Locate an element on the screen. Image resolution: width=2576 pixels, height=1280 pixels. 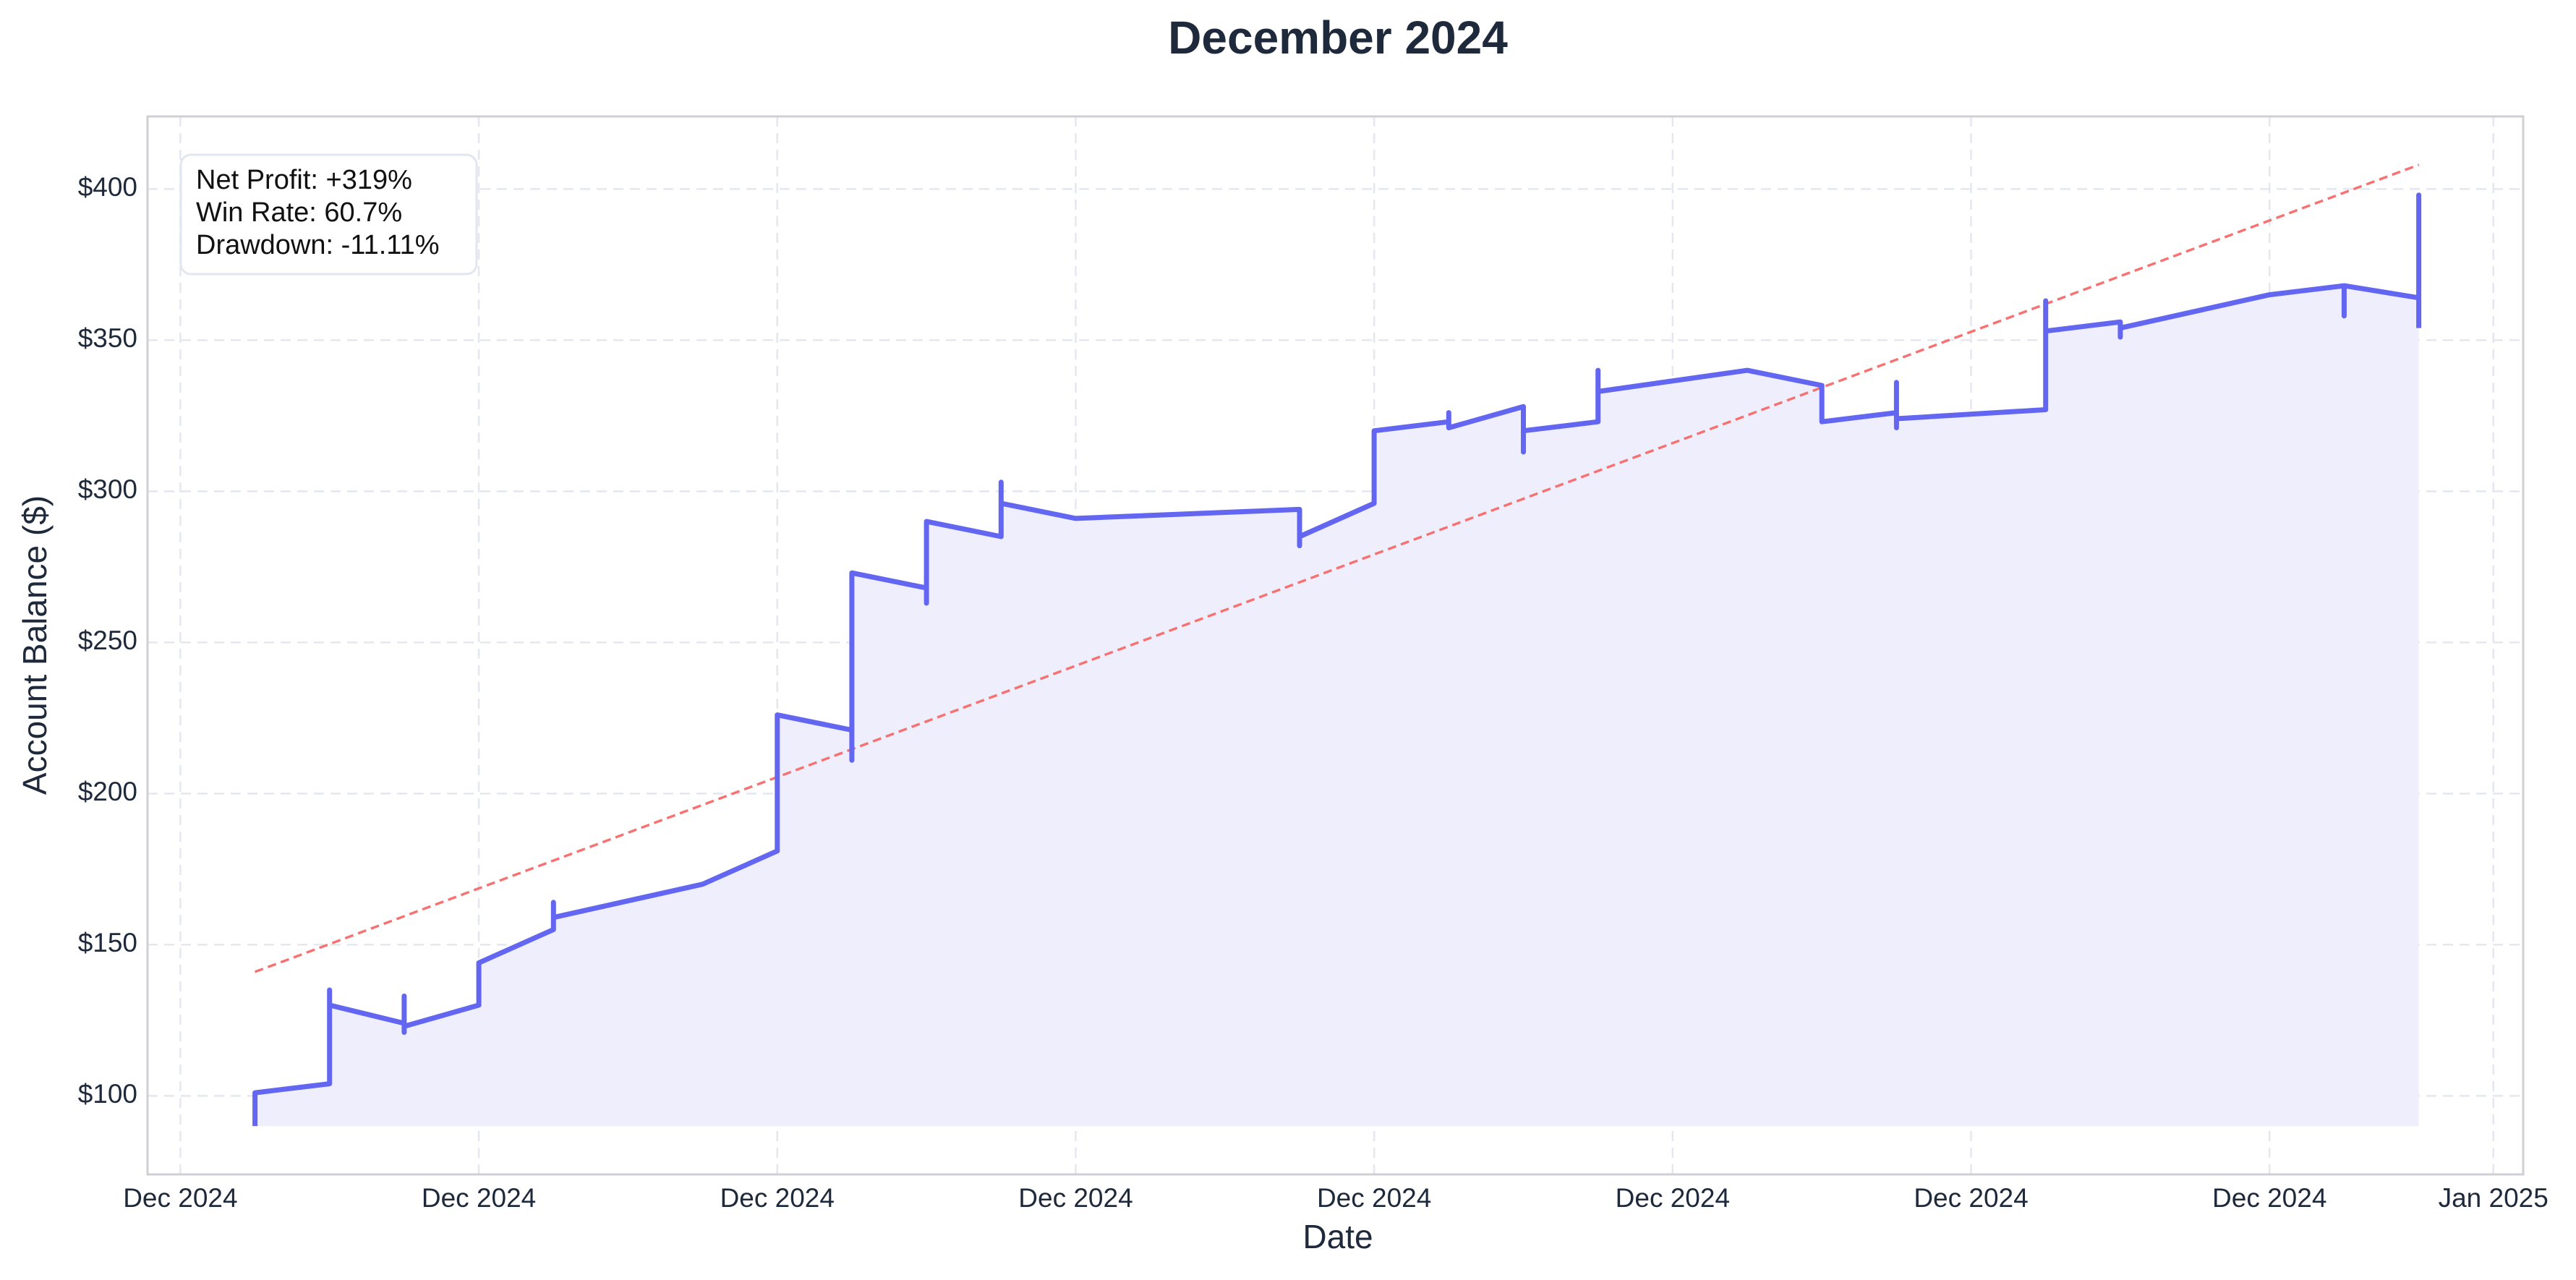
annotation-text: Net Profit: +319% is located at coordinates (304, 180).